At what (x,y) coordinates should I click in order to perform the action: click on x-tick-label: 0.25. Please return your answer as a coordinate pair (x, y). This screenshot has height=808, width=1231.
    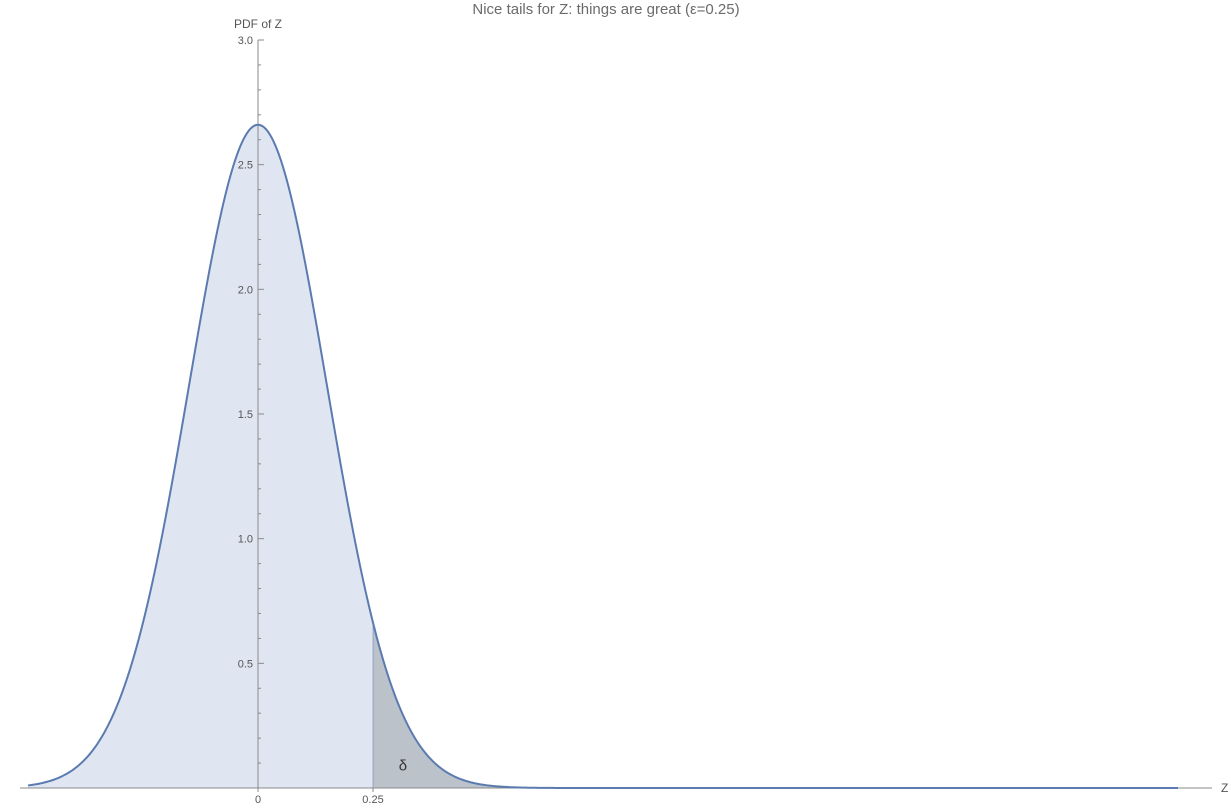
    Looking at the image, I should click on (372, 800).